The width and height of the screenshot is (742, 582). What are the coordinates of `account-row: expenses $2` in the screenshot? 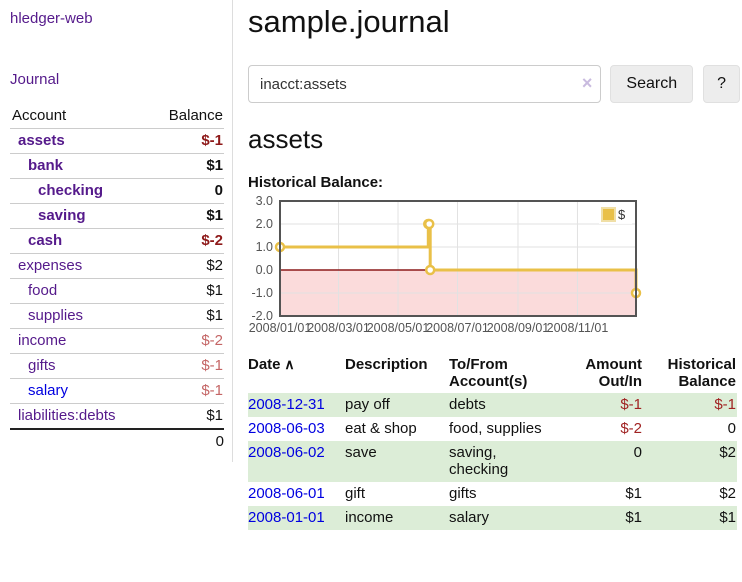 It's located at (117, 266).